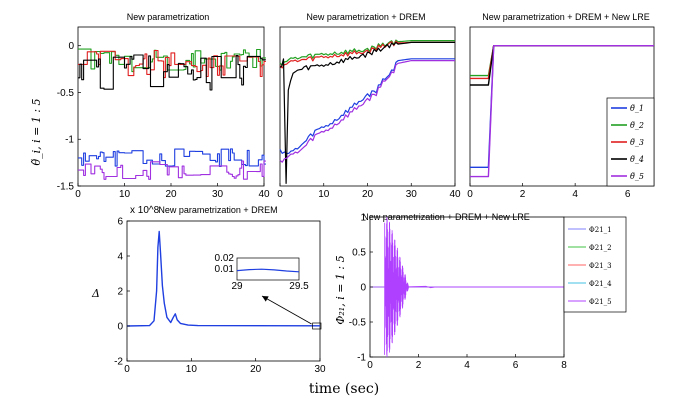 The height and width of the screenshot is (411, 689). I want to click on panel-5-legend: Φ21_1 Φ21_2 Φ21_3 Φ21_4 Φ21_5, so click(595, 264).